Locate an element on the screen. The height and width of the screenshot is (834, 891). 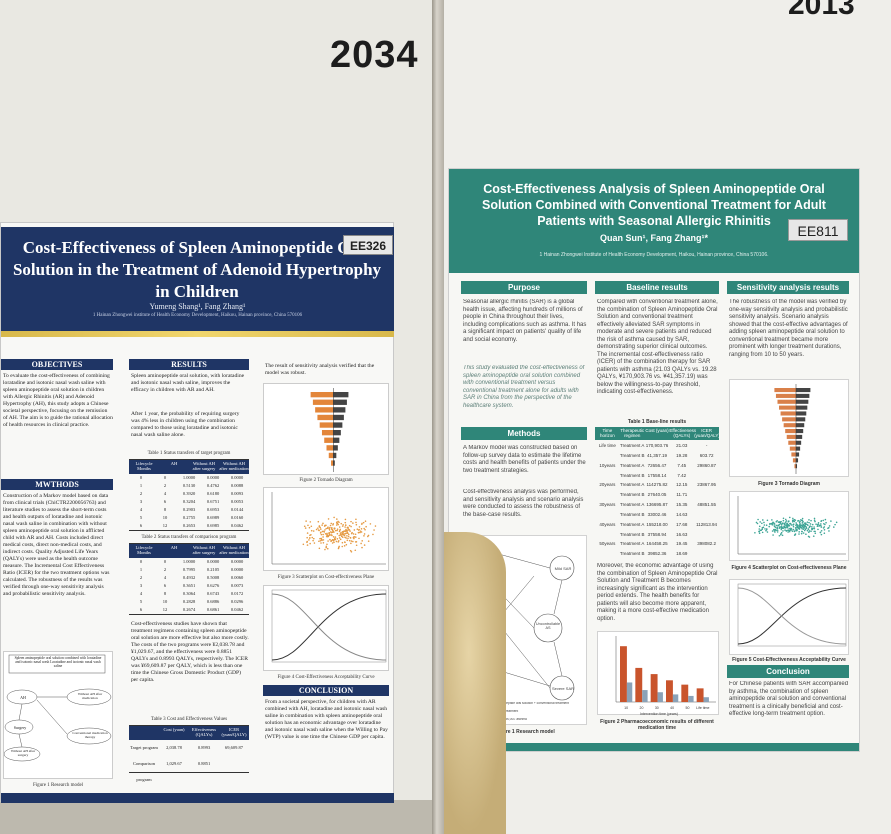
table-row: 4 8 0.2903 0.6953 0.0144 is located at coordinates (189, 510).